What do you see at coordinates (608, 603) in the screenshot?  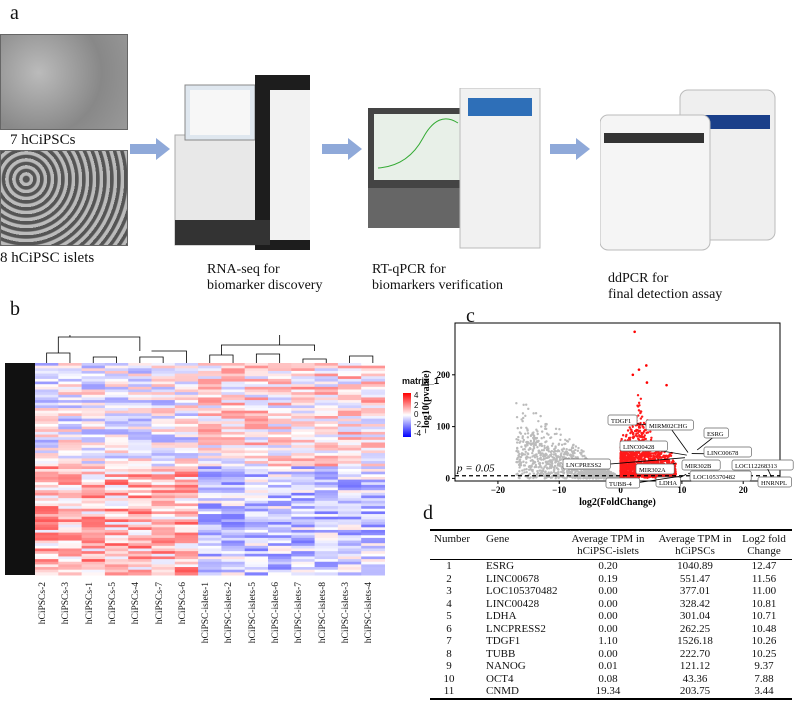 I see `cell-tpm-islets: 0.00` at bounding box center [608, 603].